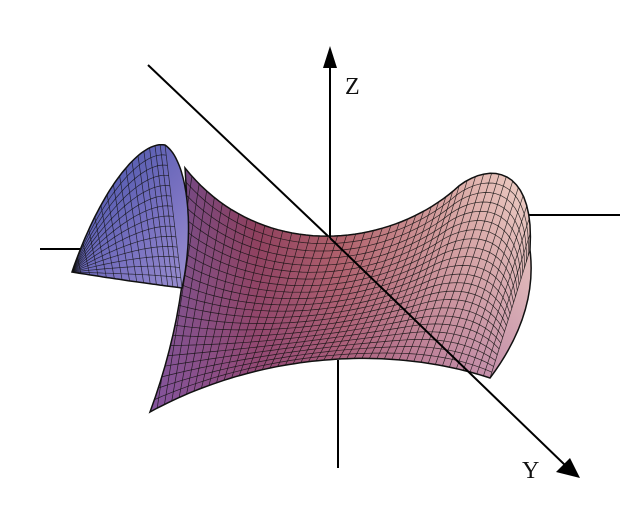 This screenshot has width=637, height=526. What do you see at coordinates (530, 471) in the screenshot?
I see `y-axis-label: Y` at bounding box center [530, 471].